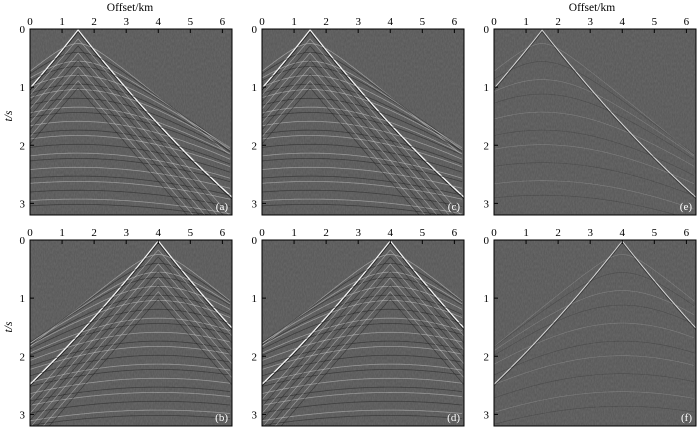 The image size is (700, 428). What do you see at coordinates (9, 326) in the screenshot?
I see `time-axis-title-bottom: t/s` at bounding box center [9, 326].